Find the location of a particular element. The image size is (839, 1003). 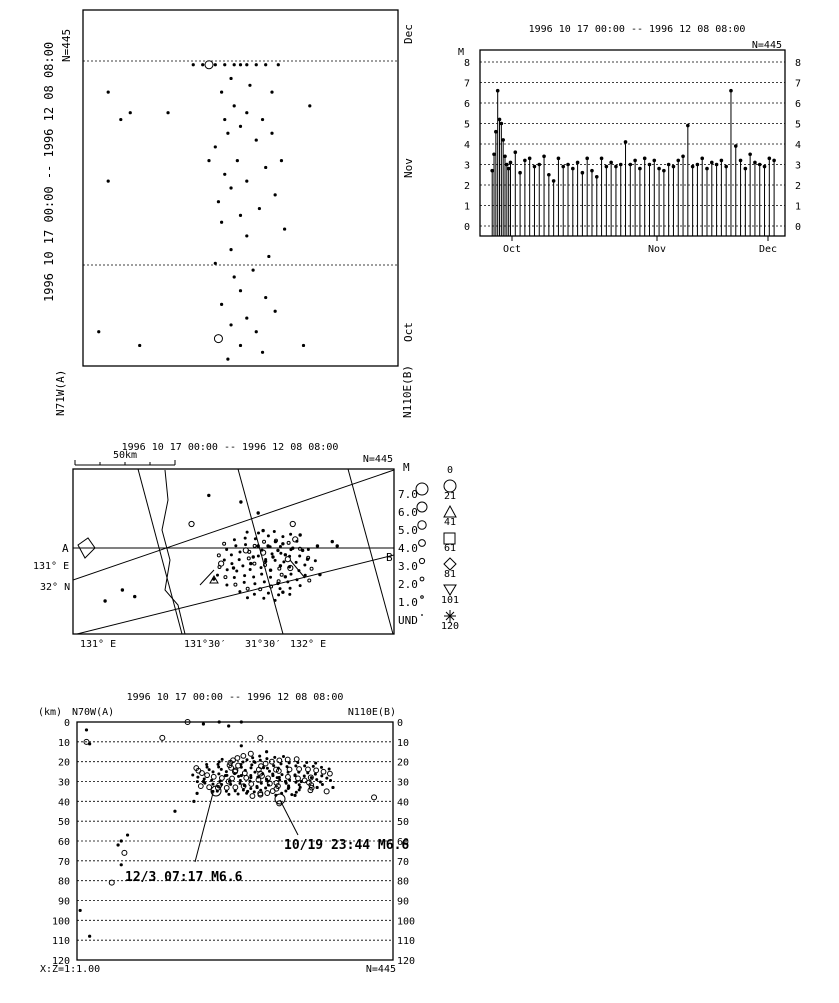

map-points is located at coordinates (221, 548).